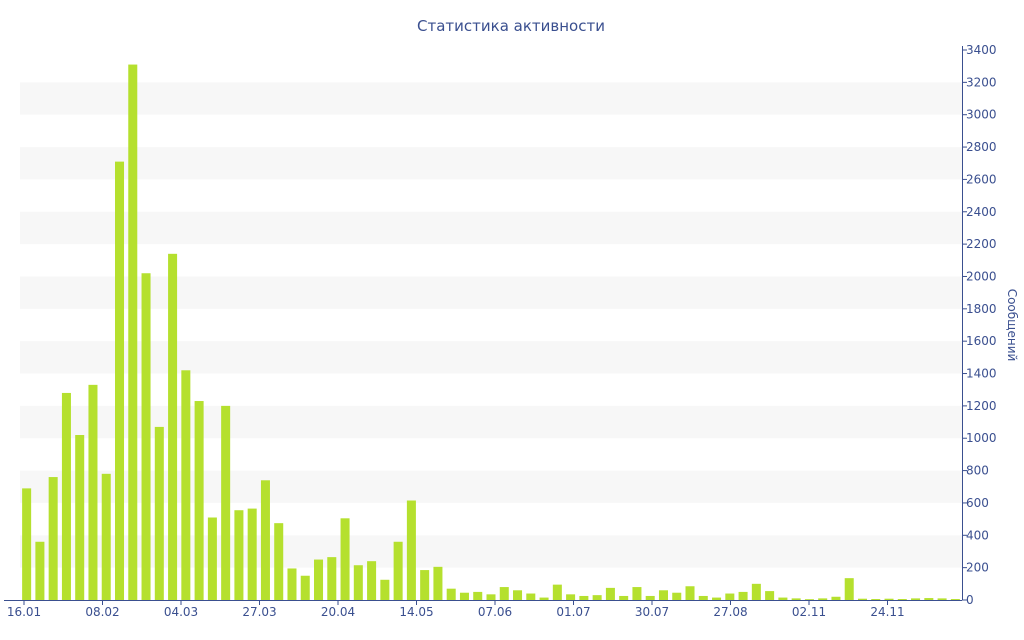  I want to click on y-tick-label: 400, so click(977, 535).